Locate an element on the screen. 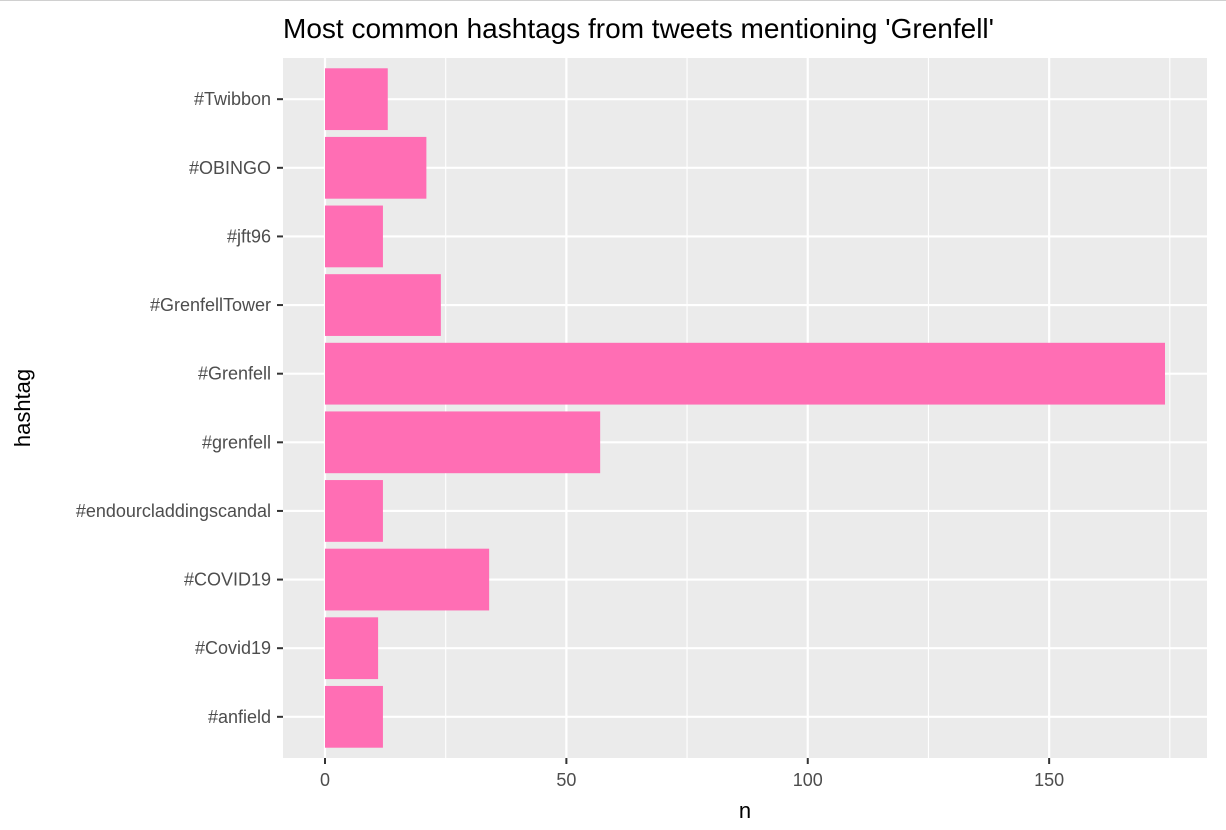 This screenshot has width=1226, height=830. bar-grenfelltower is located at coordinates (383, 305).